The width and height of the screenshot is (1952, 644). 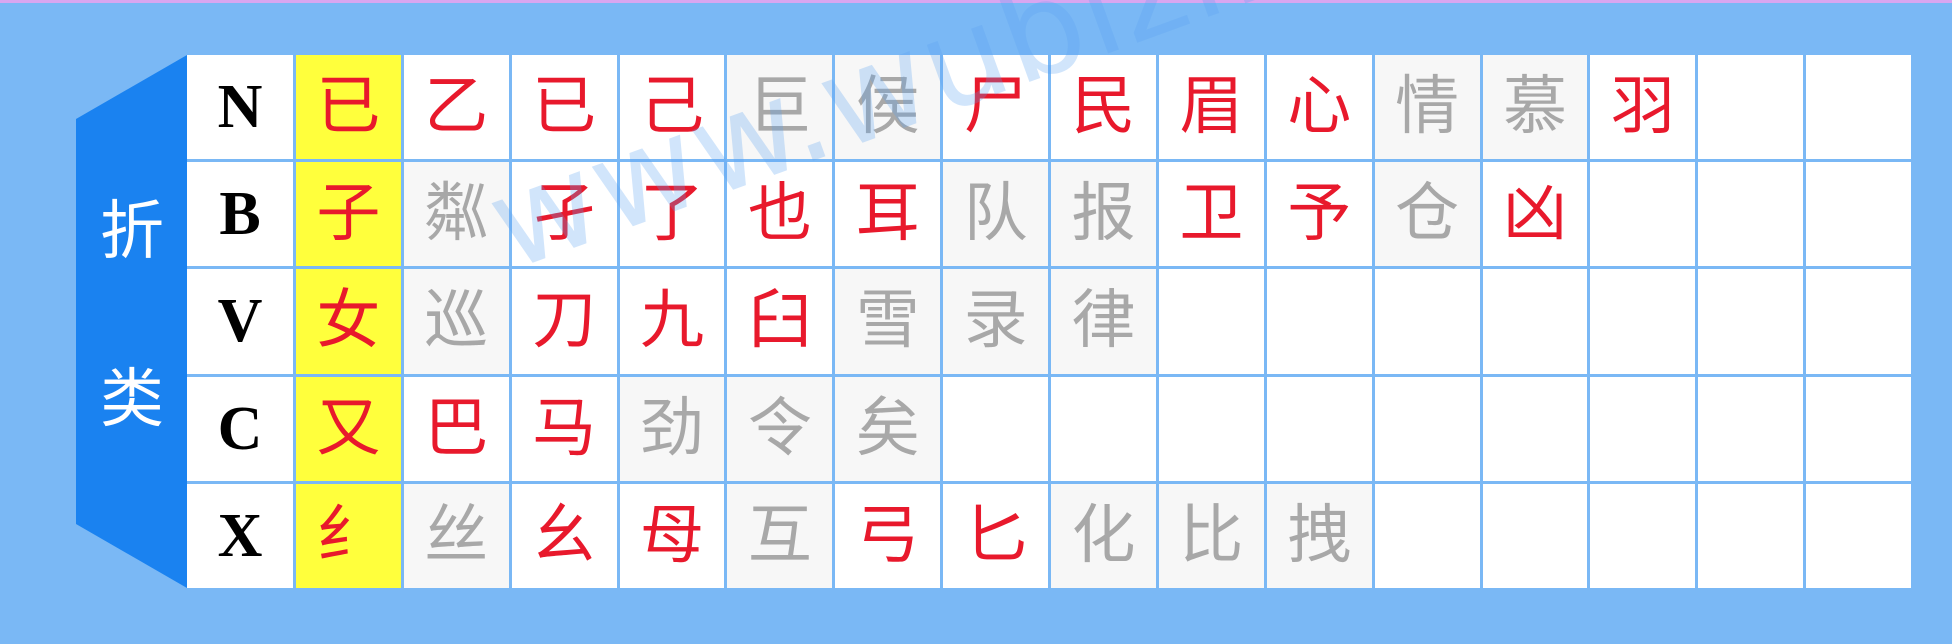 I want to click on radical-cell: 刀, so click(x=564, y=321).